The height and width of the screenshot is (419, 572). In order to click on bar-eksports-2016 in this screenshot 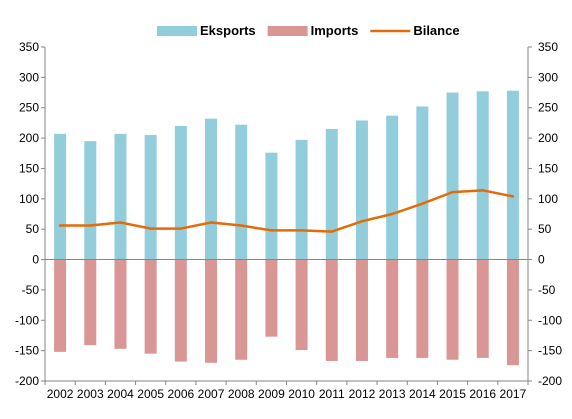, I will do `click(482, 175)`.